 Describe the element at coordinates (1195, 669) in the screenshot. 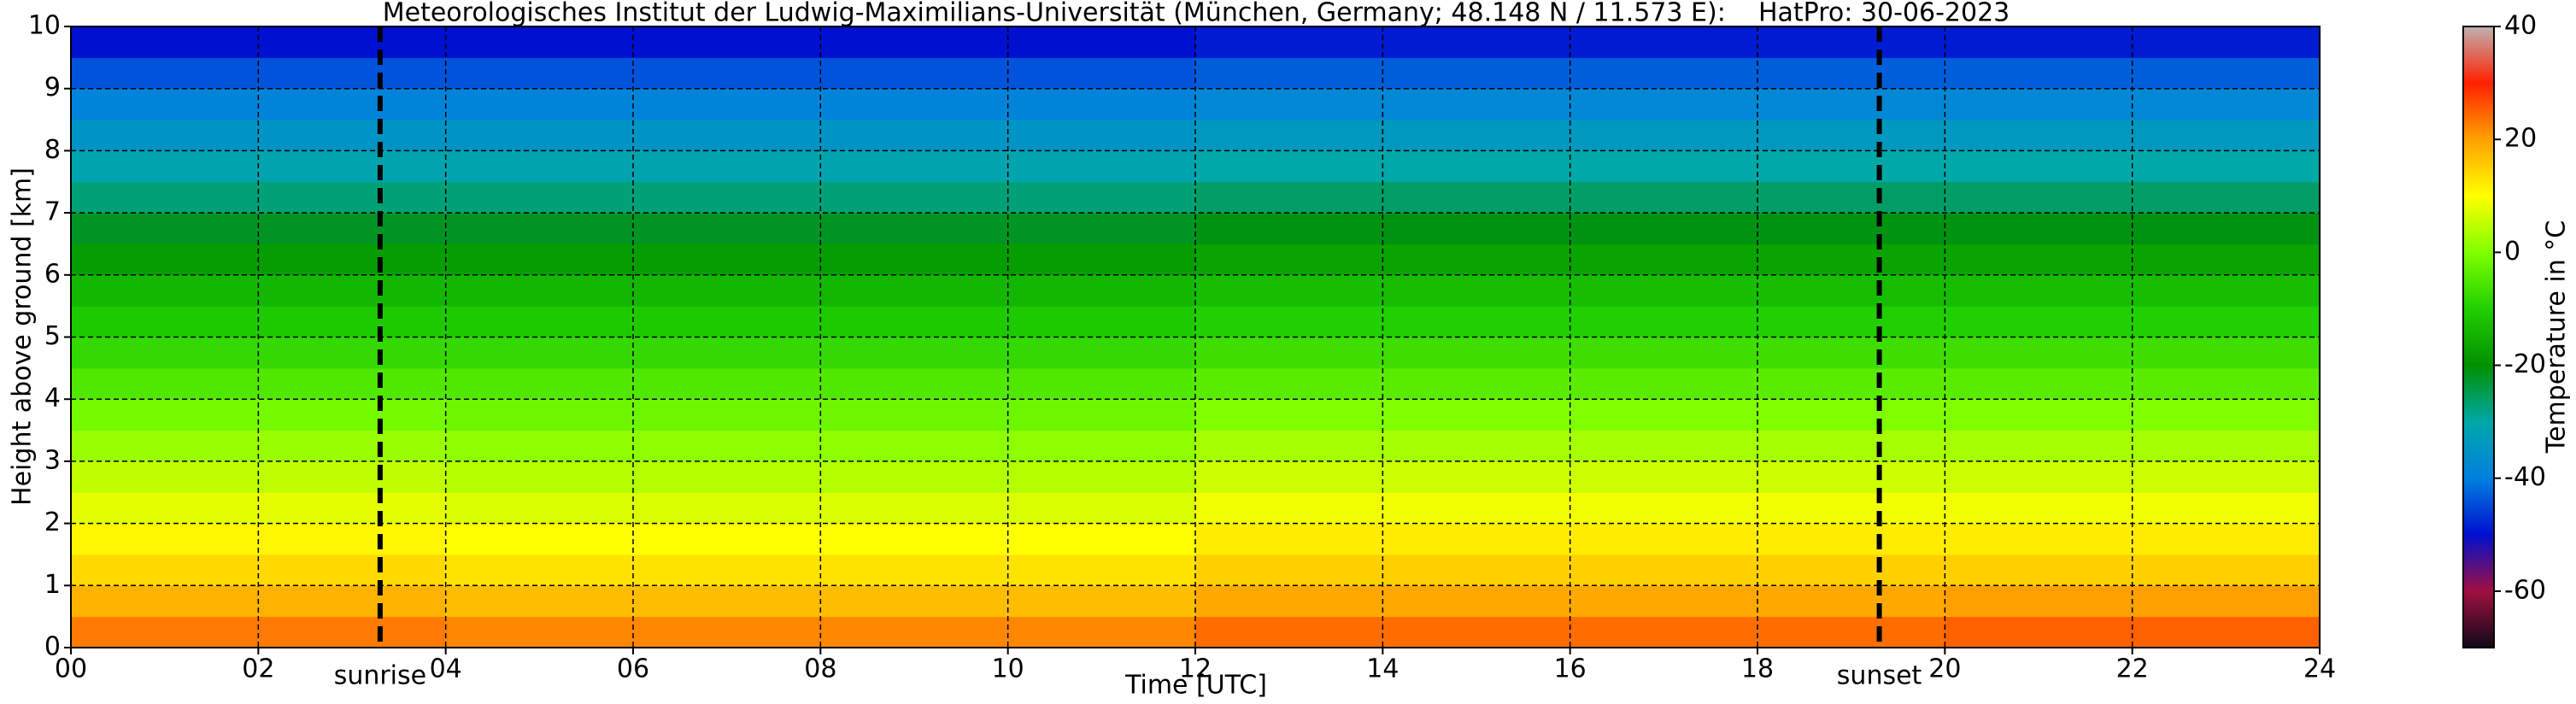

I see `x-tick-label: 12` at that location.